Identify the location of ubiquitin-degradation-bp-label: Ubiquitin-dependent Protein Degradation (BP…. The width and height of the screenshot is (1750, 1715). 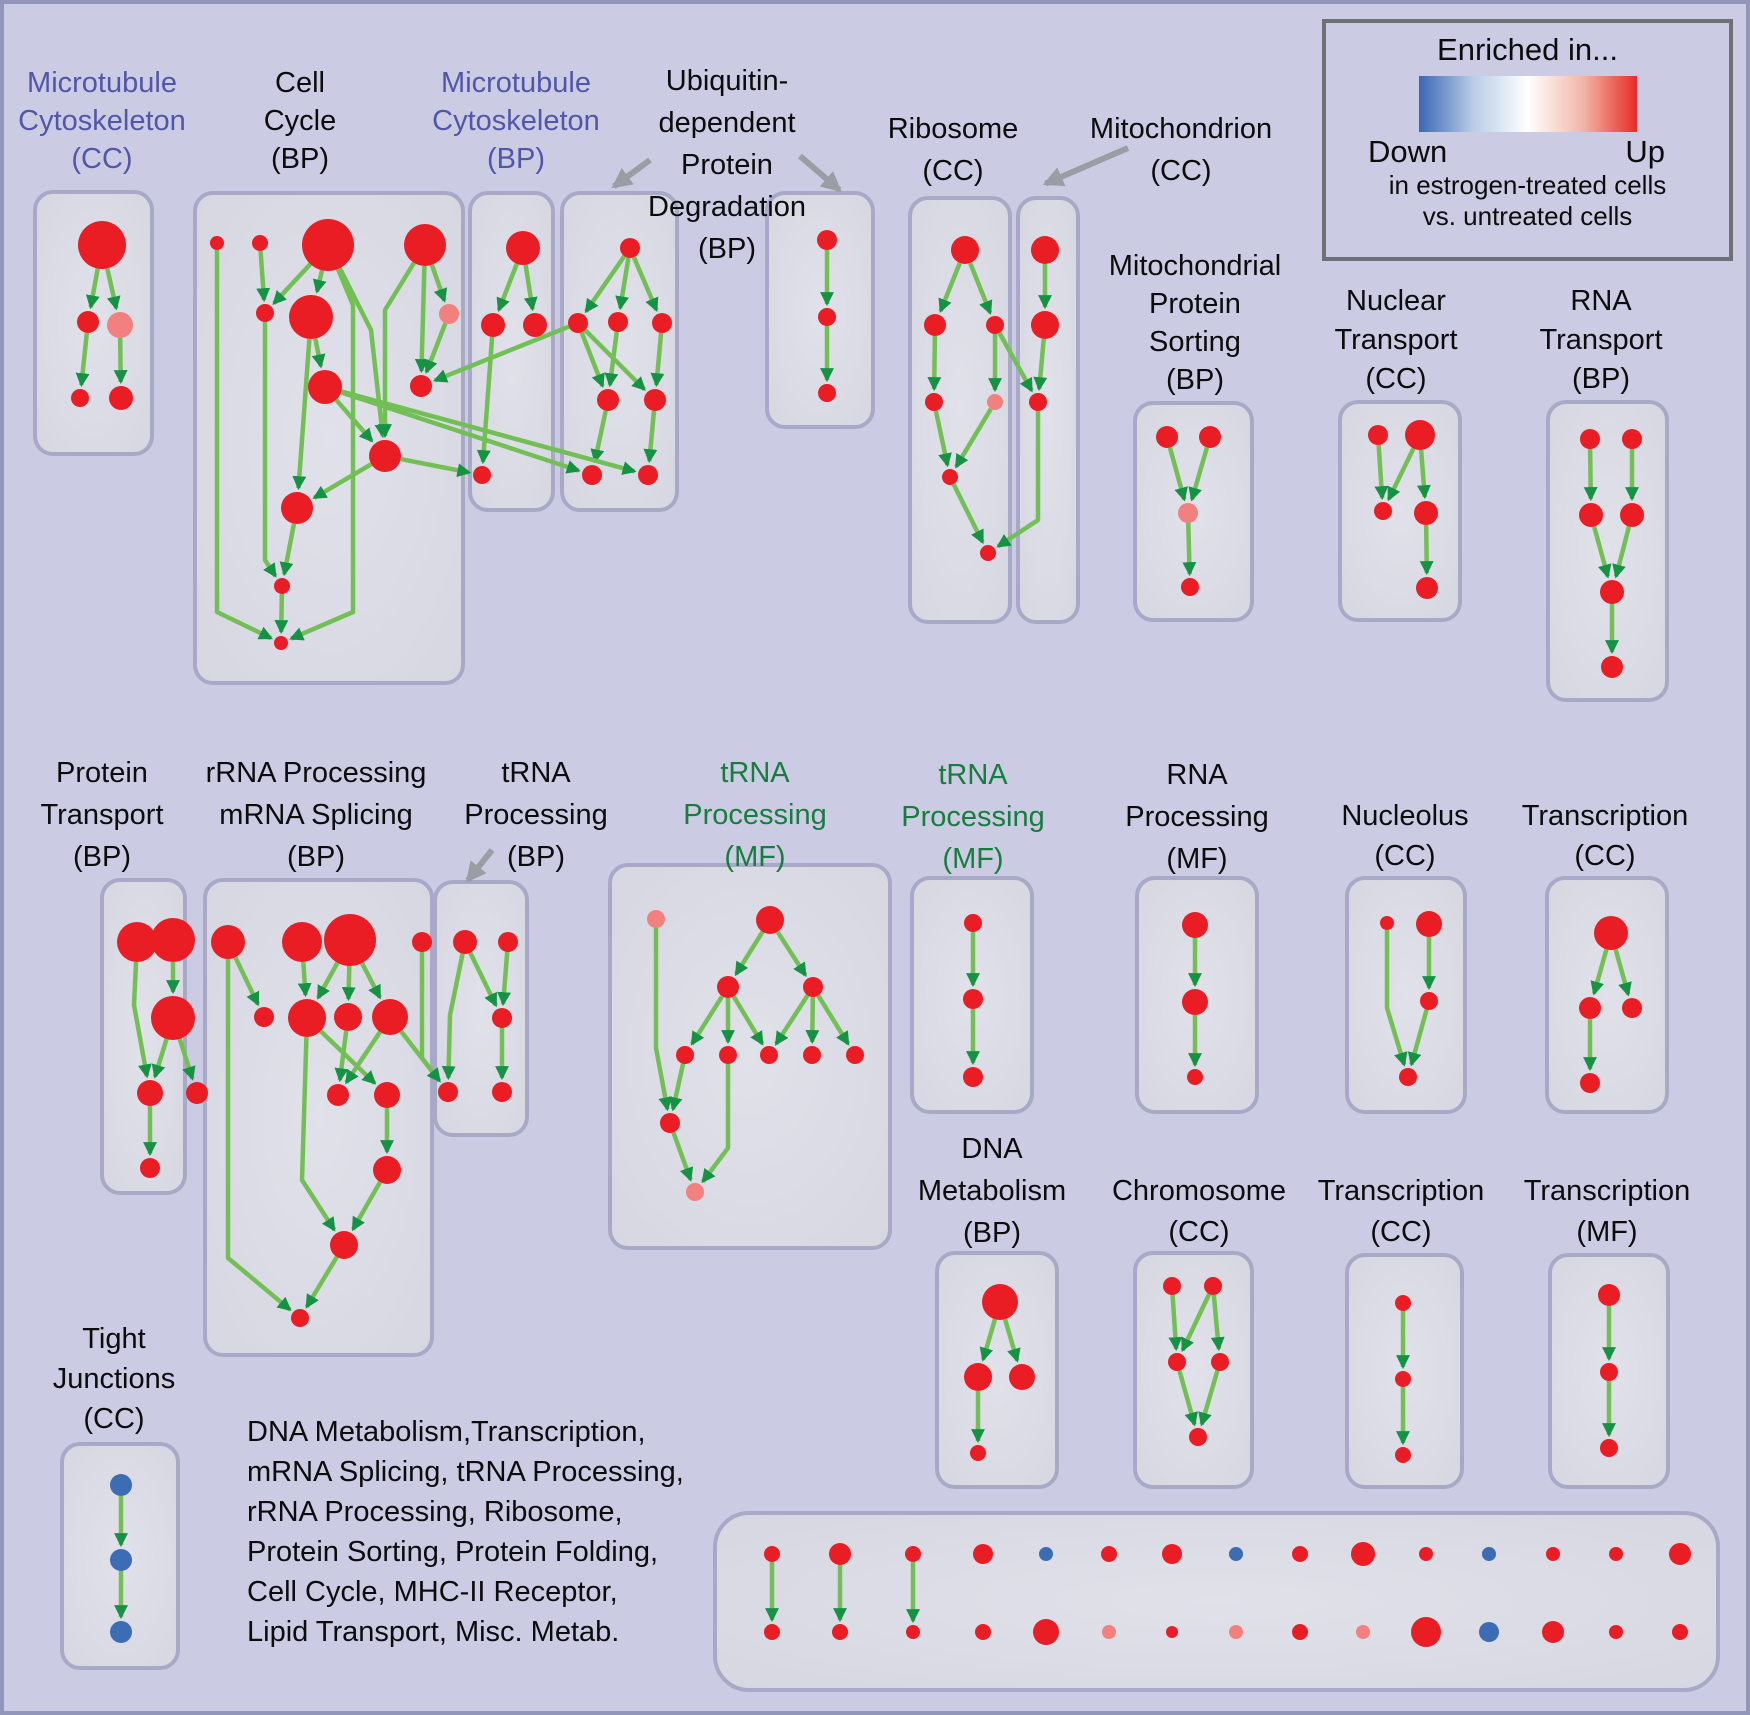
(727, 165).